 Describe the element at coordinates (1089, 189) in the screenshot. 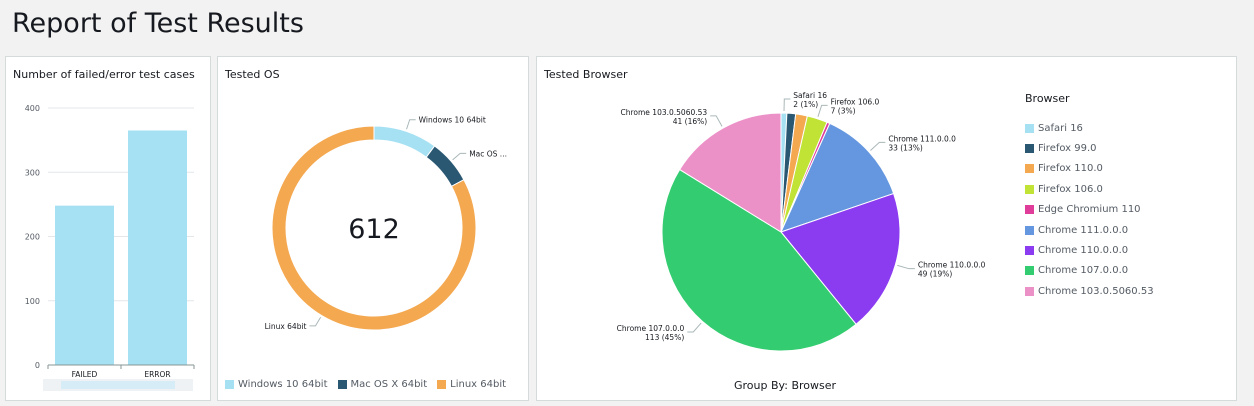

I see `legend-item-firefox-106: Firefox 106.0` at that location.